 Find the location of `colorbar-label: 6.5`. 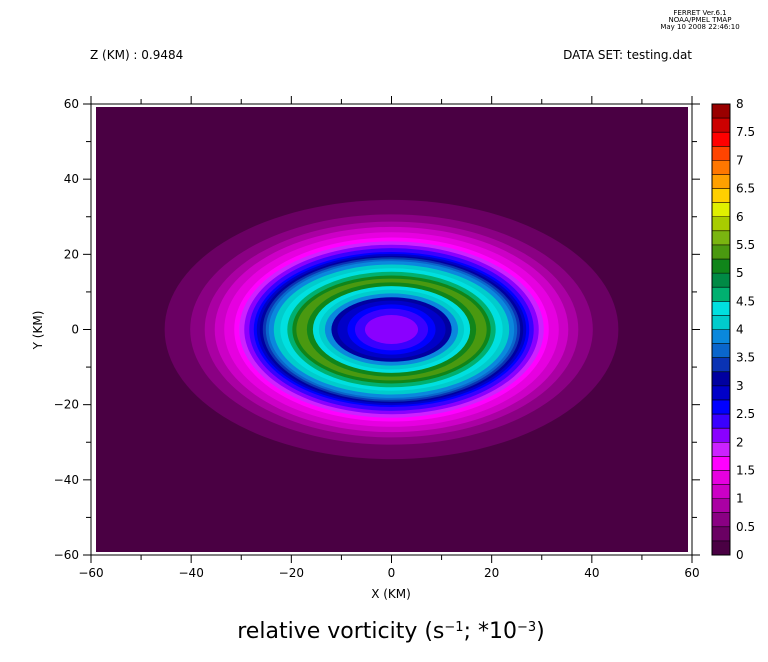

colorbar-label: 6.5 is located at coordinates (745, 189).